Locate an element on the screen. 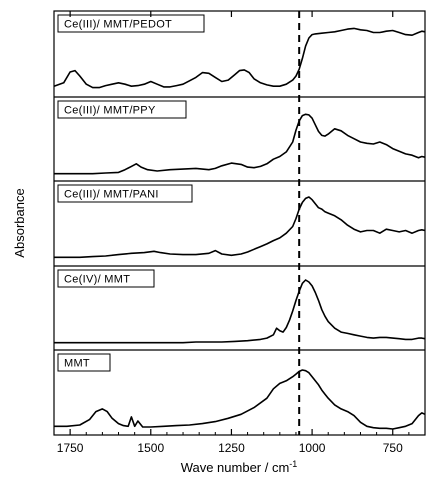  series-label: Ce(IV)/ MMT is located at coordinates (97, 280).